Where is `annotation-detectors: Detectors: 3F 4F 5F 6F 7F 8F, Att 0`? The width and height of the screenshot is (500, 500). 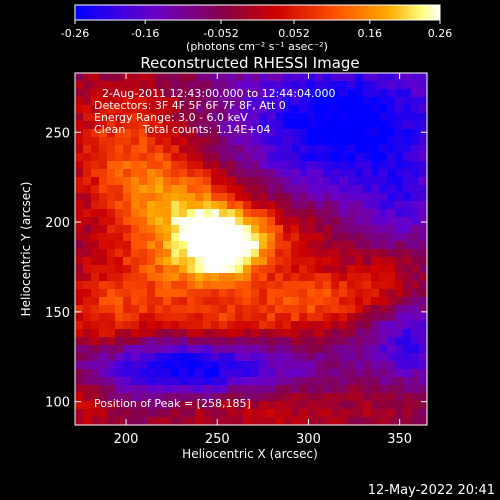 annotation-detectors: Detectors: 3F 4F 5F 6F 7F 8F, Att 0 is located at coordinates (190, 105).